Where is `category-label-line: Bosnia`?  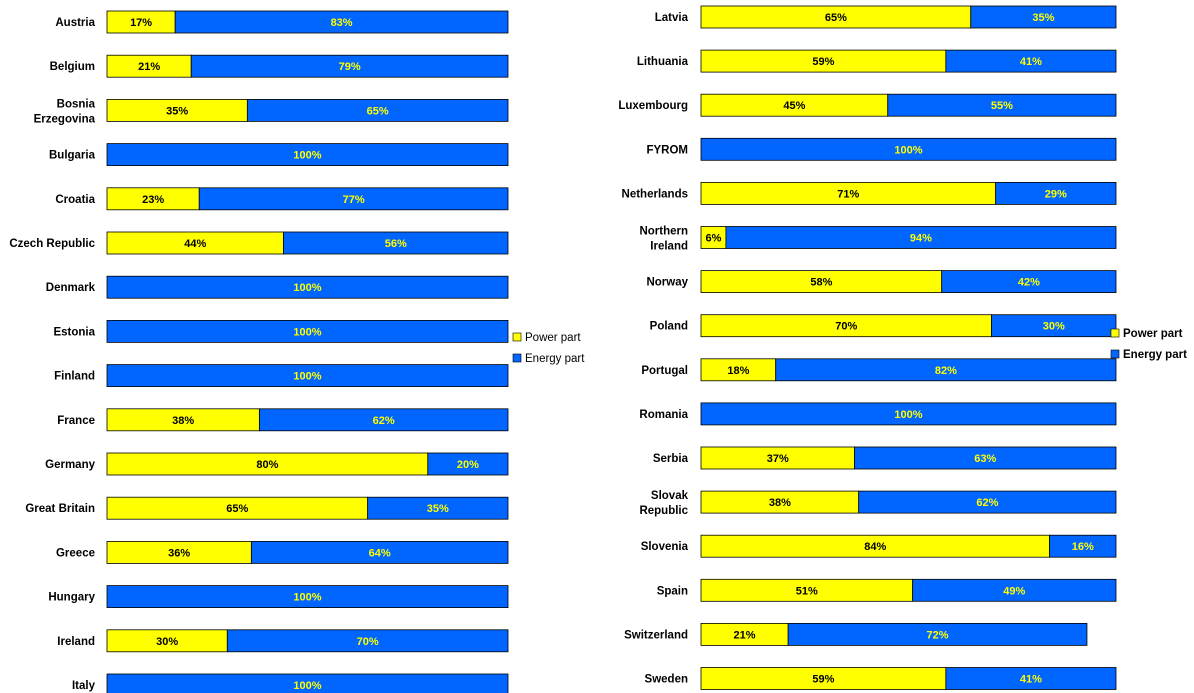 category-label-line: Bosnia is located at coordinates (76, 104).